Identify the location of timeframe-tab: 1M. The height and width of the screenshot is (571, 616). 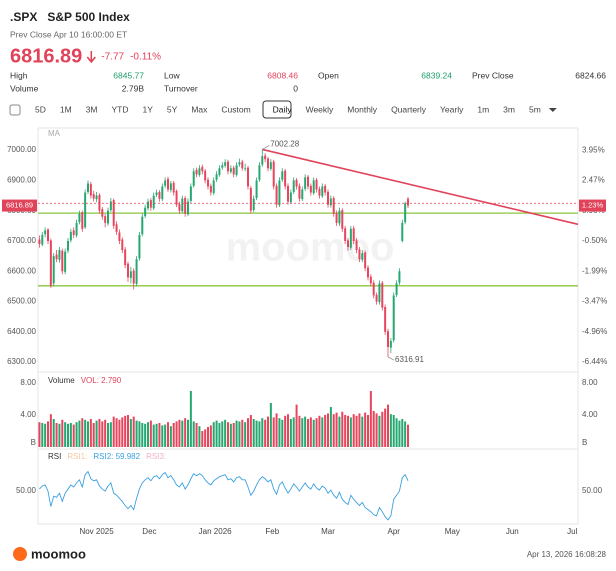
(66, 109).